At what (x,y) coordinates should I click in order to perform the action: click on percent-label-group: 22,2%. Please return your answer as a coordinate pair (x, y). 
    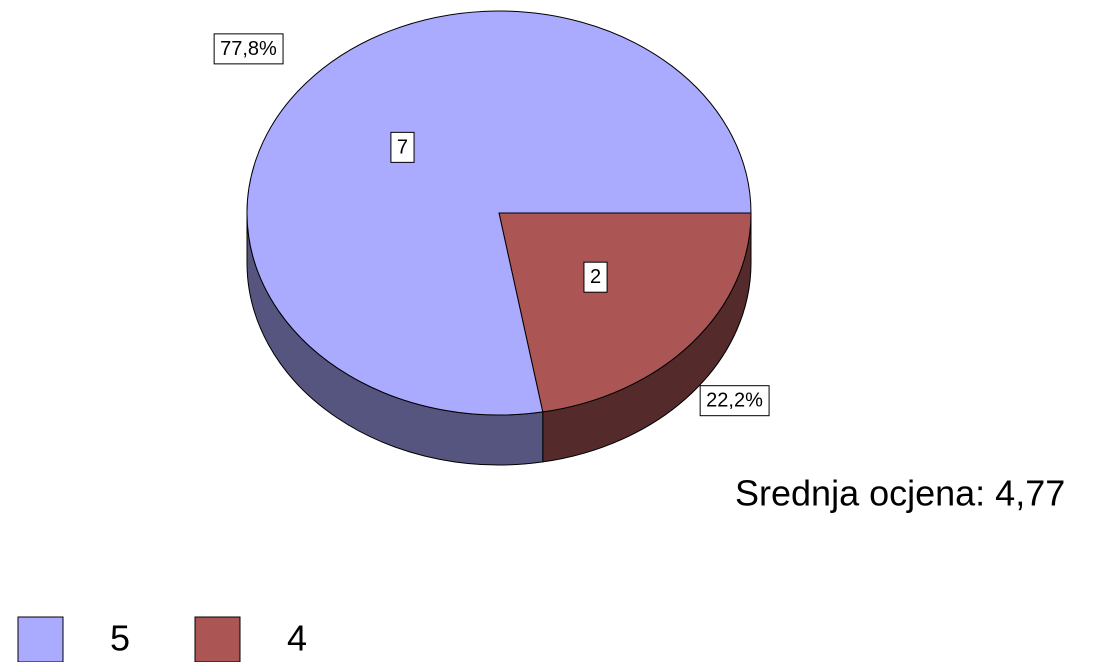
    Looking at the image, I should click on (734, 401).